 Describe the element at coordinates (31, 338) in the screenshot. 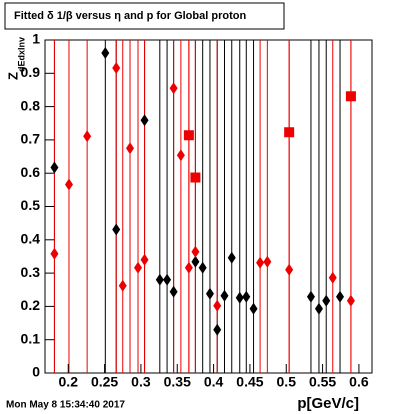

I see `y-tick-label: 0.1` at that location.